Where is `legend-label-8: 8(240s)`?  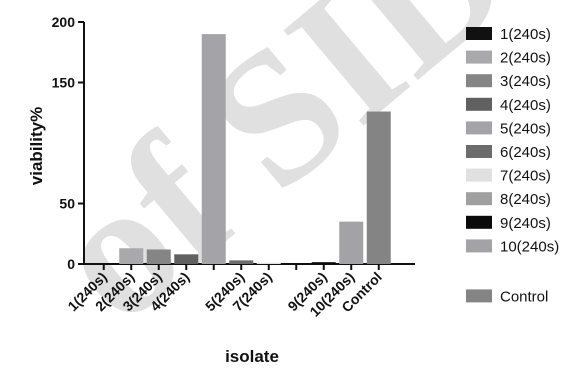 legend-label-8: 8(240s) is located at coordinates (525, 199).